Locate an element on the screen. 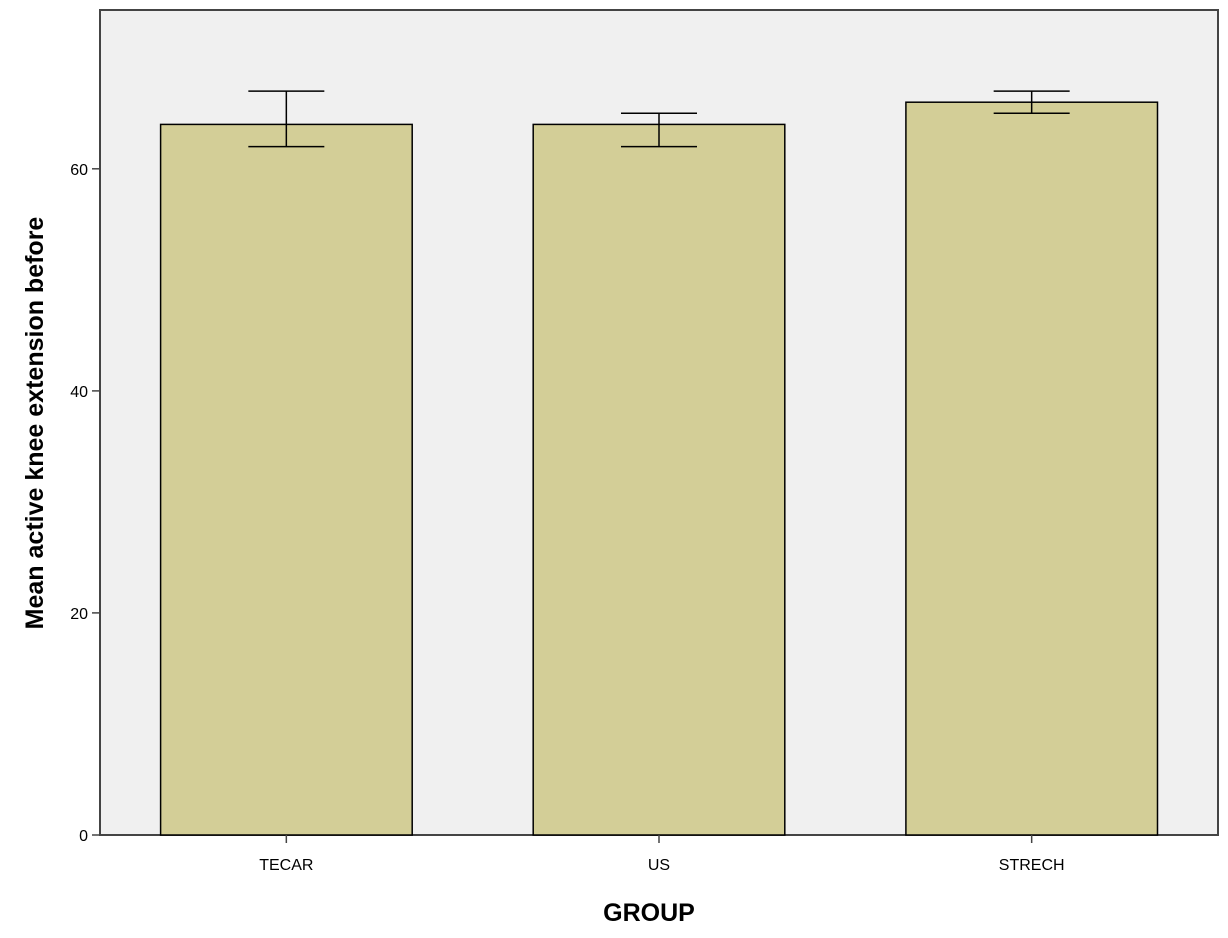  x-tick-label-us: US is located at coordinates (659, 865).